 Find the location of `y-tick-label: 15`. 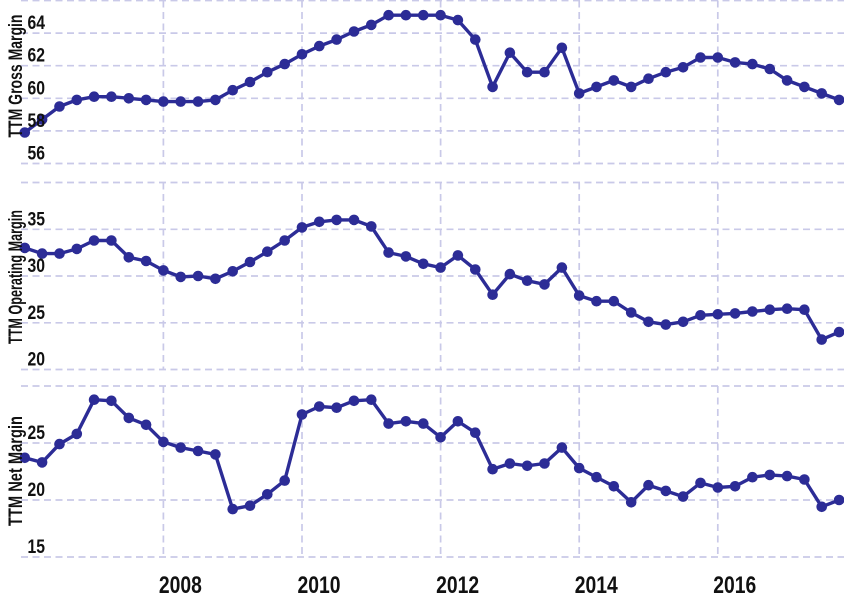

y-tick-label: 15 is located at coordinates (37, 547).